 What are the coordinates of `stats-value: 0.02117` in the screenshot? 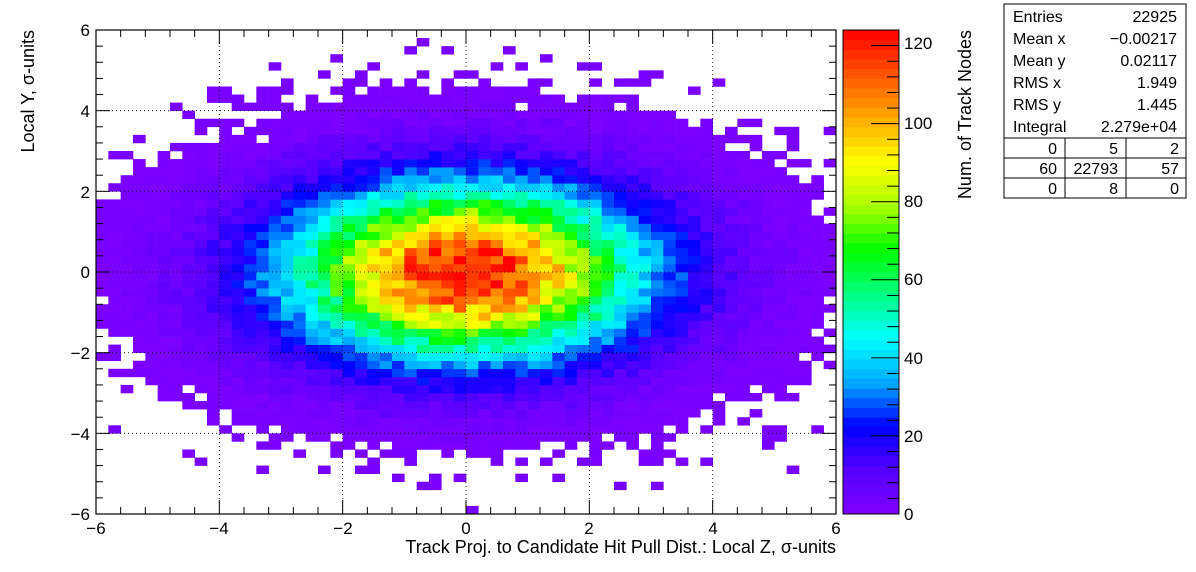 It's located at (1148, 61).